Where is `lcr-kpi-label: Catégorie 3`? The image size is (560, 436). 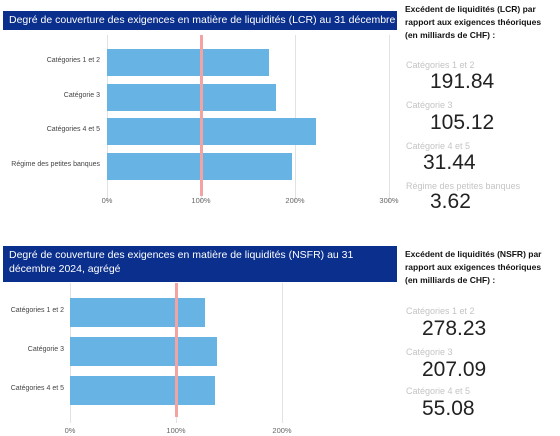
lcr-kpi-label: Catégorie 3 is located at coordinates (429, 105).